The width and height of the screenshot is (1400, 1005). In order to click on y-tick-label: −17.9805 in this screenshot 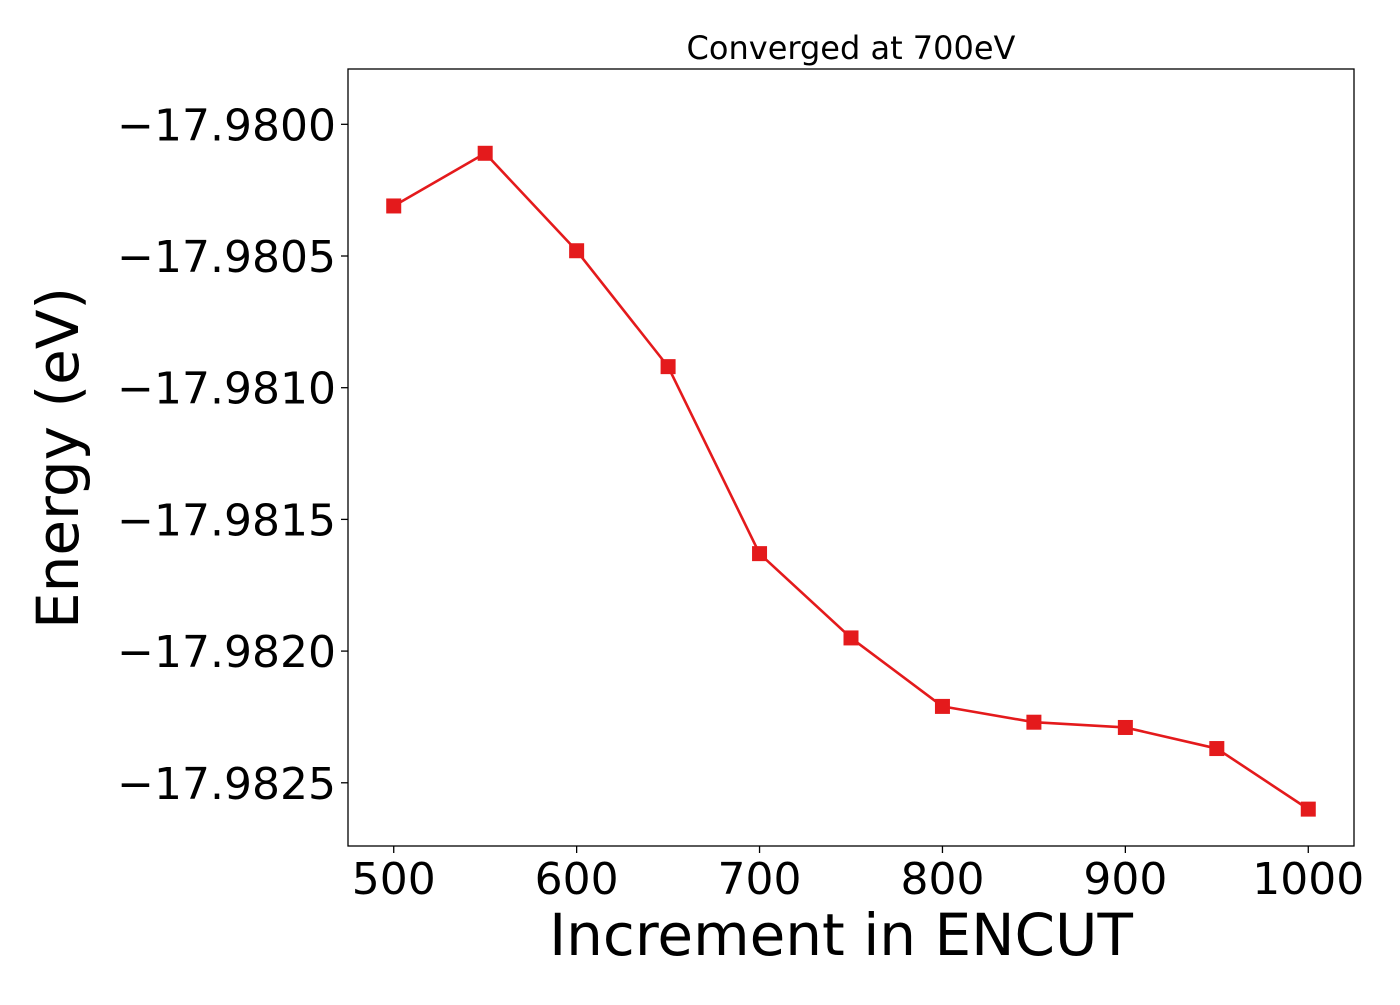, I will do `click(226, 257)`.